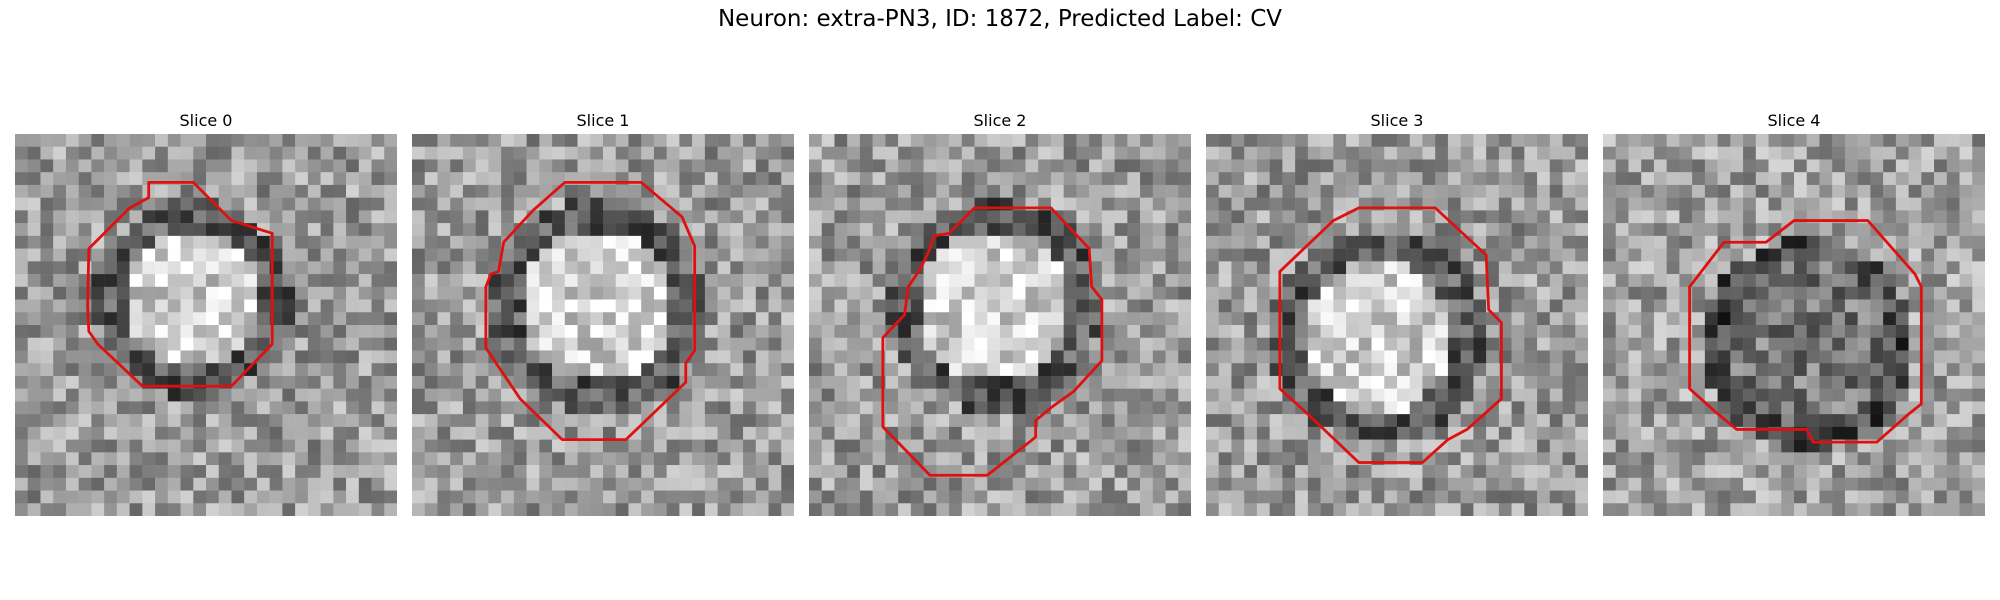  I want to click on panel-slice-1: Slice 1, so click(603, 312).